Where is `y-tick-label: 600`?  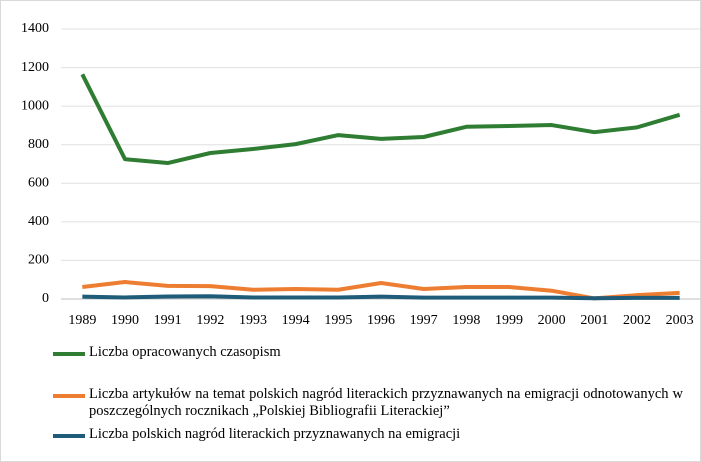
y-tick-label: 600 is located at coordinates (38, 183).